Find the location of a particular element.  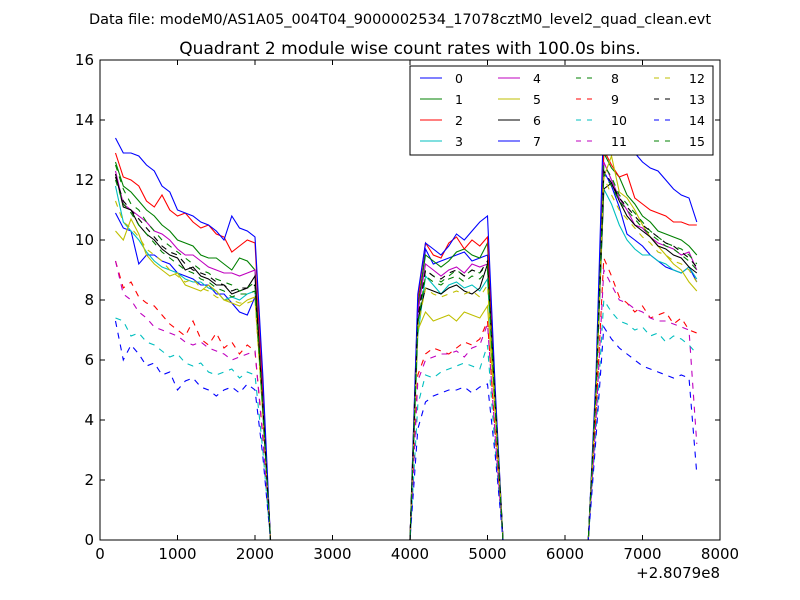

x-offset-label: +2.8079e8 is located at coordinates (678, 573).